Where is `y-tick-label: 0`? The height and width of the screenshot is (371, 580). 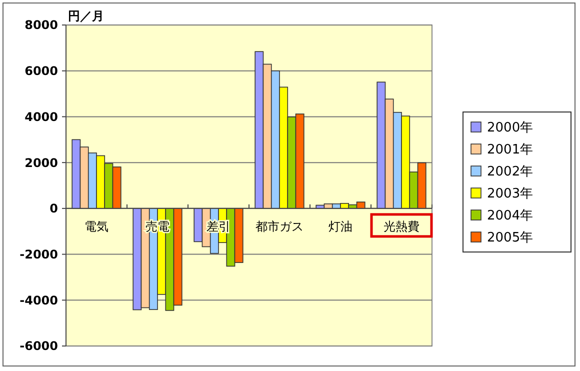 y-tick-label: 0 is located at coordinates (54, 209).